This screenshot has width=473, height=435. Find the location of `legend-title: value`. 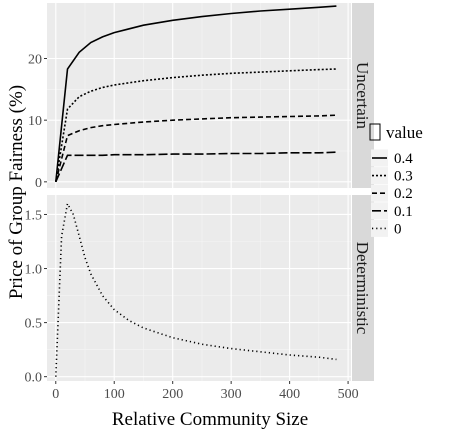

legend-title: value is located at coordinates (404, 132).